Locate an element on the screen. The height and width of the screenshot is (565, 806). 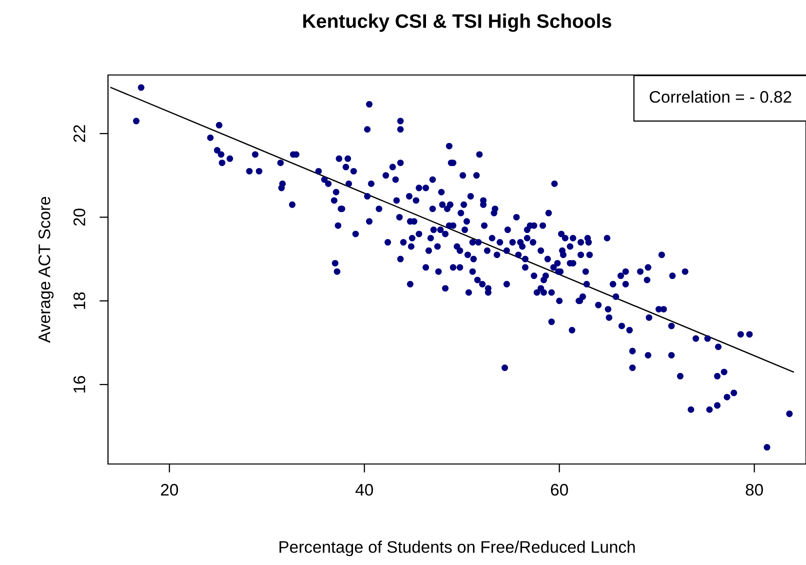
y-tick-label: 18 is located at coordinates (79, 300).